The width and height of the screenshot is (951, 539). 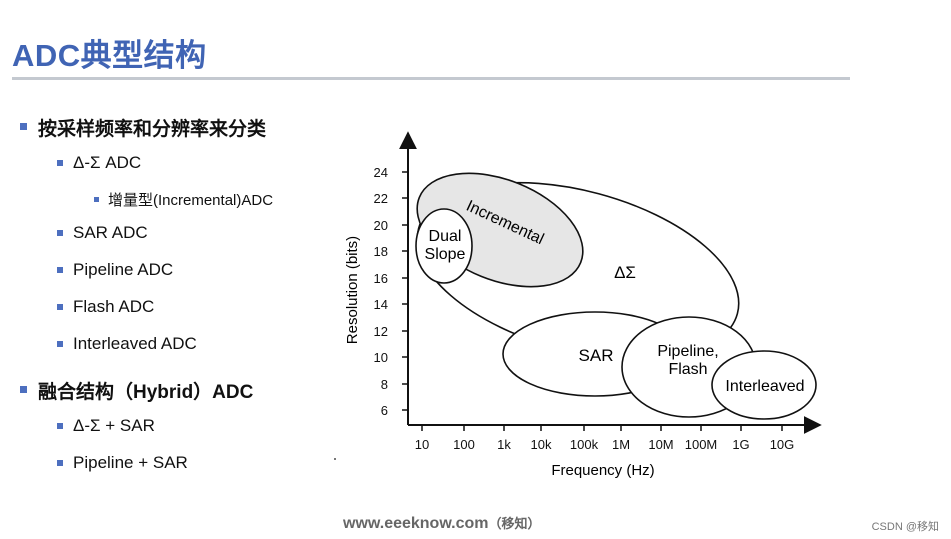 What do you see at coordinates (504, 444) in the screenshot?
I see `x-tick-label: 1k` at bounding box center [504, 444].